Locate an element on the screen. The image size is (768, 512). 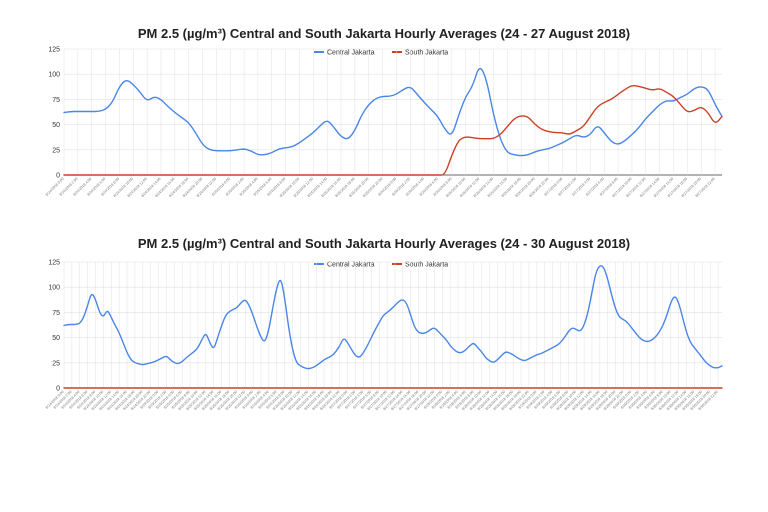
chart-bottom-legend: Central Jakarta South Jakarta is located at coordinates (381, 265).